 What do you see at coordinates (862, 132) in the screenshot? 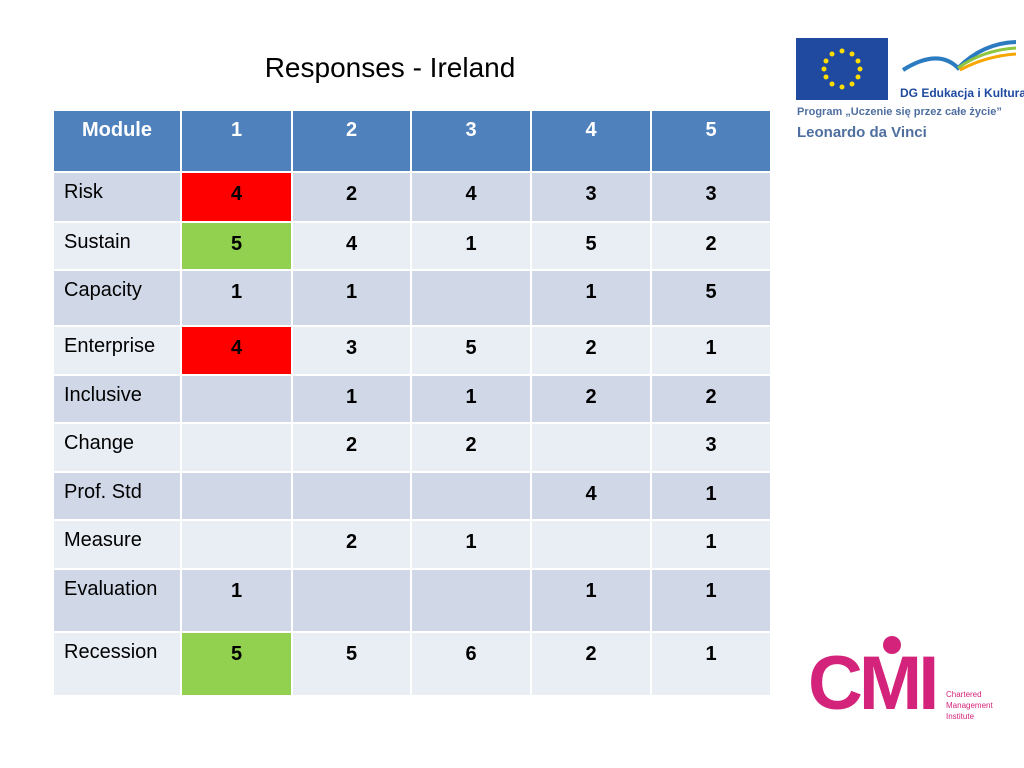
I see `leonardo-text: Leonardo da Vinci` at bounding box center [862, 132].